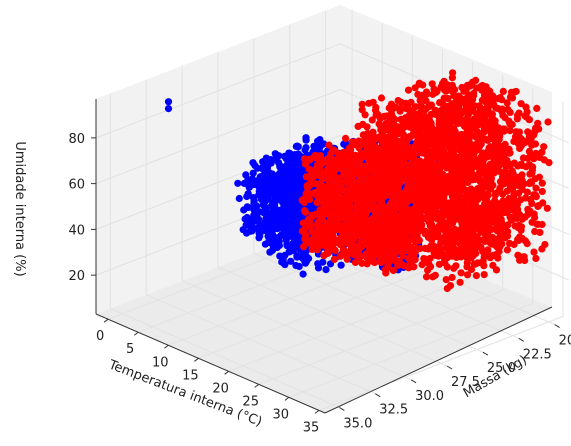  What do you see at coordinates (521, 339) in the screenshot?
I see `y-tick` at bounding box center [521, 339].